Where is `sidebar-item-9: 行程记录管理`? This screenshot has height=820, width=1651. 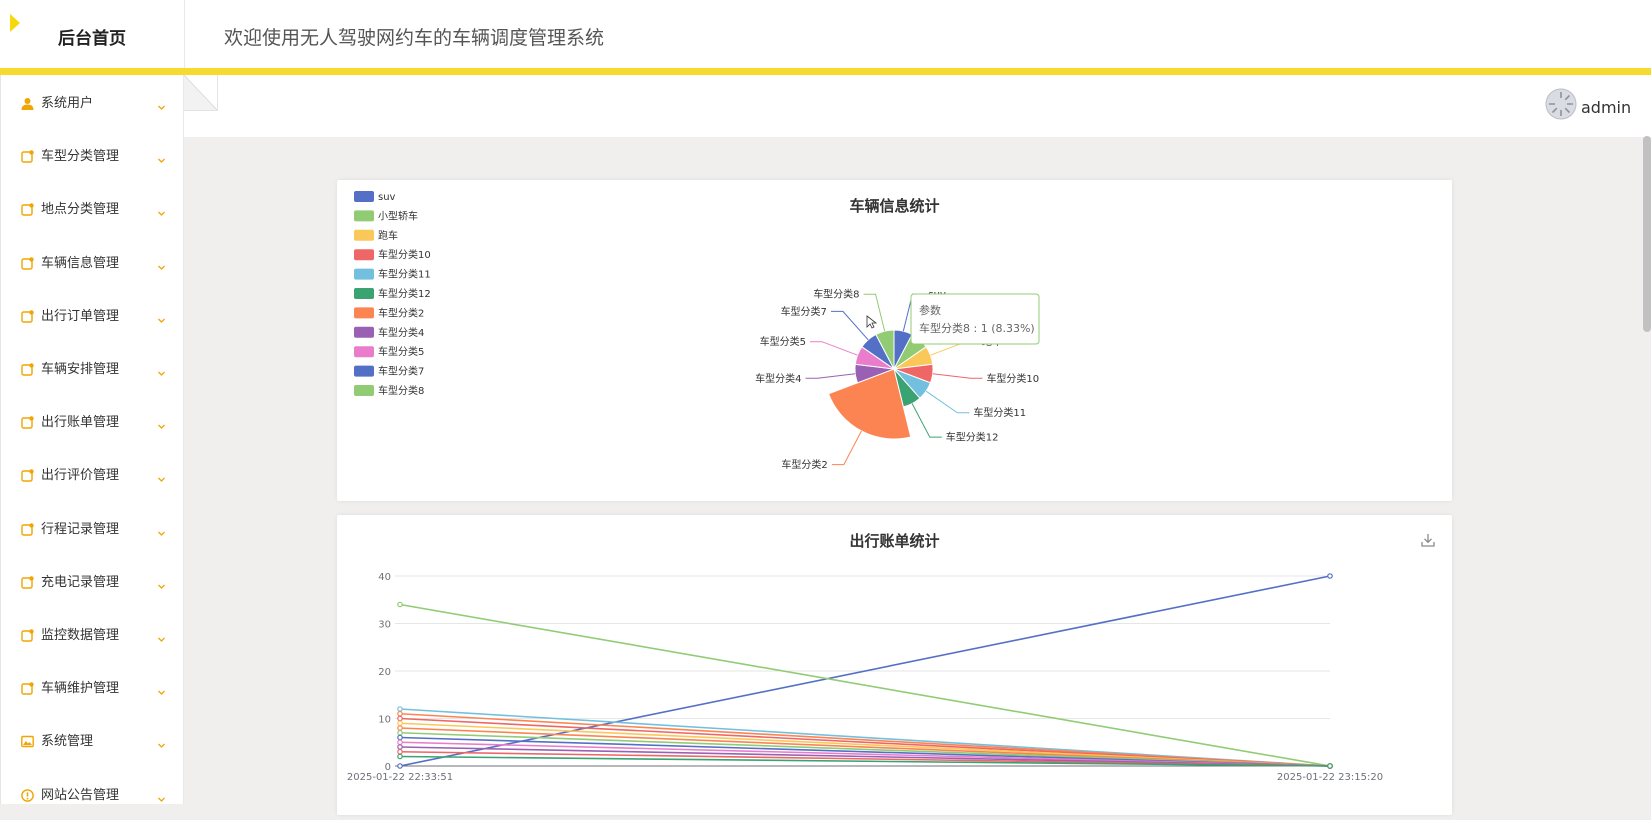
sidebar-item-9: 行程记录管理 is located at coordinates (92, 527).